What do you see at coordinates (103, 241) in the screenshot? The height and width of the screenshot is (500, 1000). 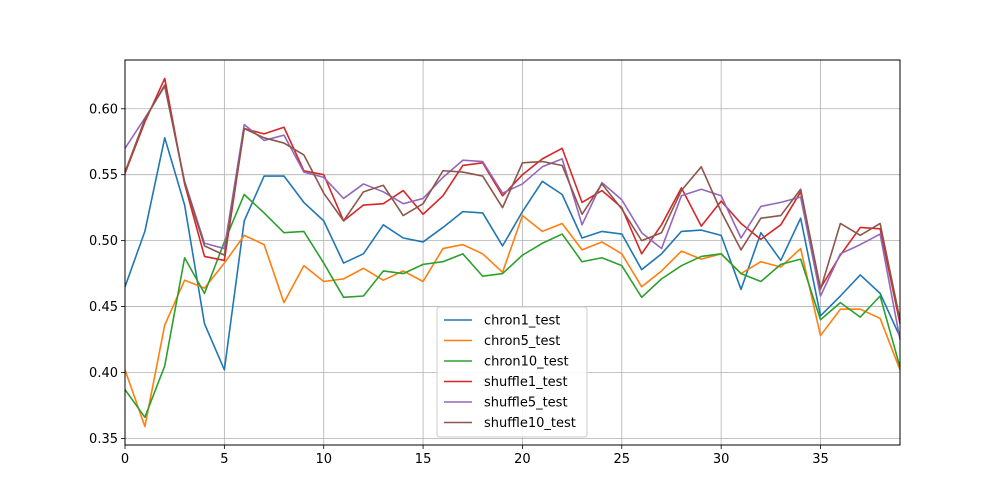 I see `y-tick-label: 0.50` at bounding box center [103, 241].